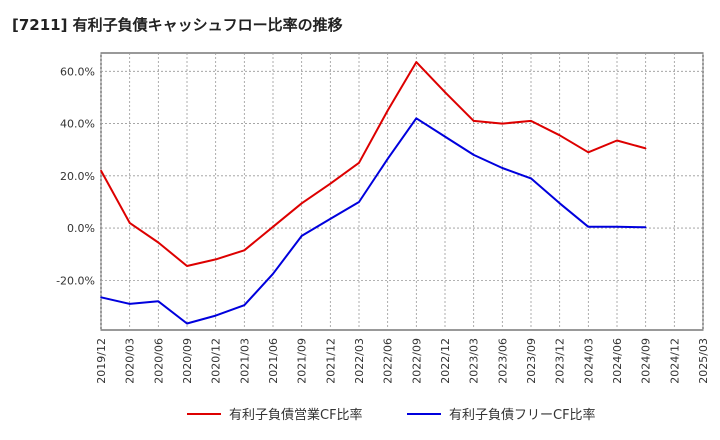  What do you see at coordinates (445, 361) in the screenshot?
I see `x-tick-label: 2022/12` at bounding box center [445, 361].